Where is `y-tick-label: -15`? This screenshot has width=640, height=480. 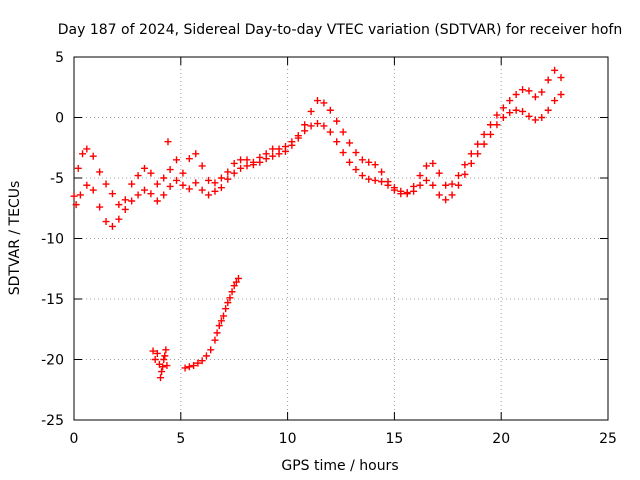 y-tick-label: -15 is located at coordinates (52, 300).